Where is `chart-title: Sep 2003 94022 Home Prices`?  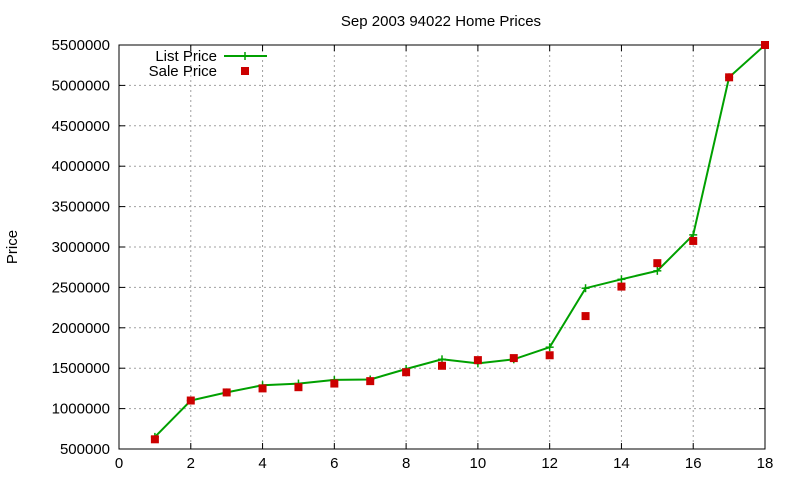 chart-title: Sep 2003 94022 Home Prices is located at coordinates (441, 21).